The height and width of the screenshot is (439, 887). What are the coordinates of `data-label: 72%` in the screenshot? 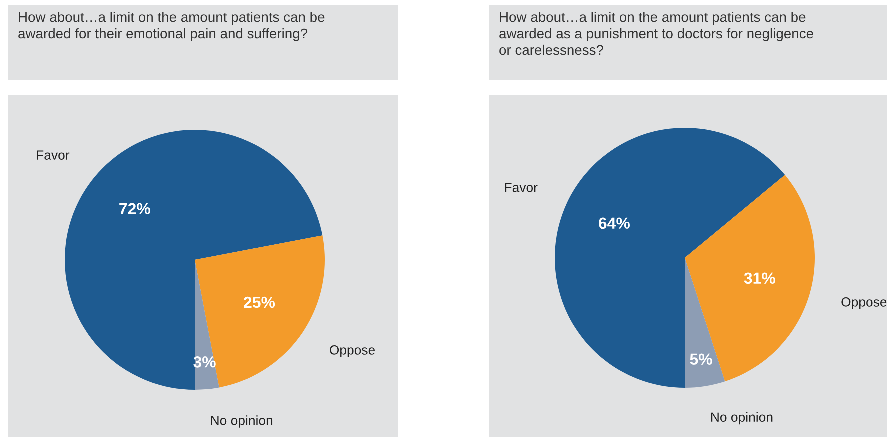 It's located at (135, 209).